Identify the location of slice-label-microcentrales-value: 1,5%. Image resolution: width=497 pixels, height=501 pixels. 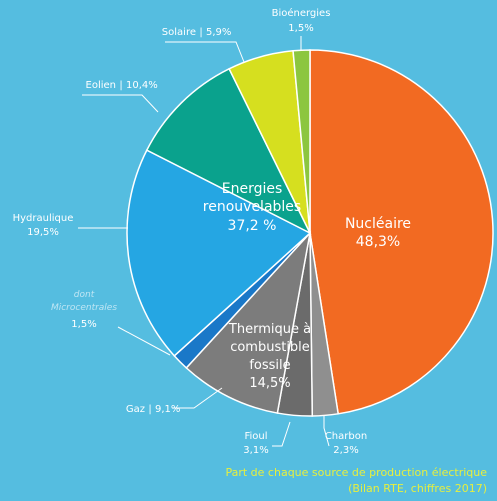
(83, 324).